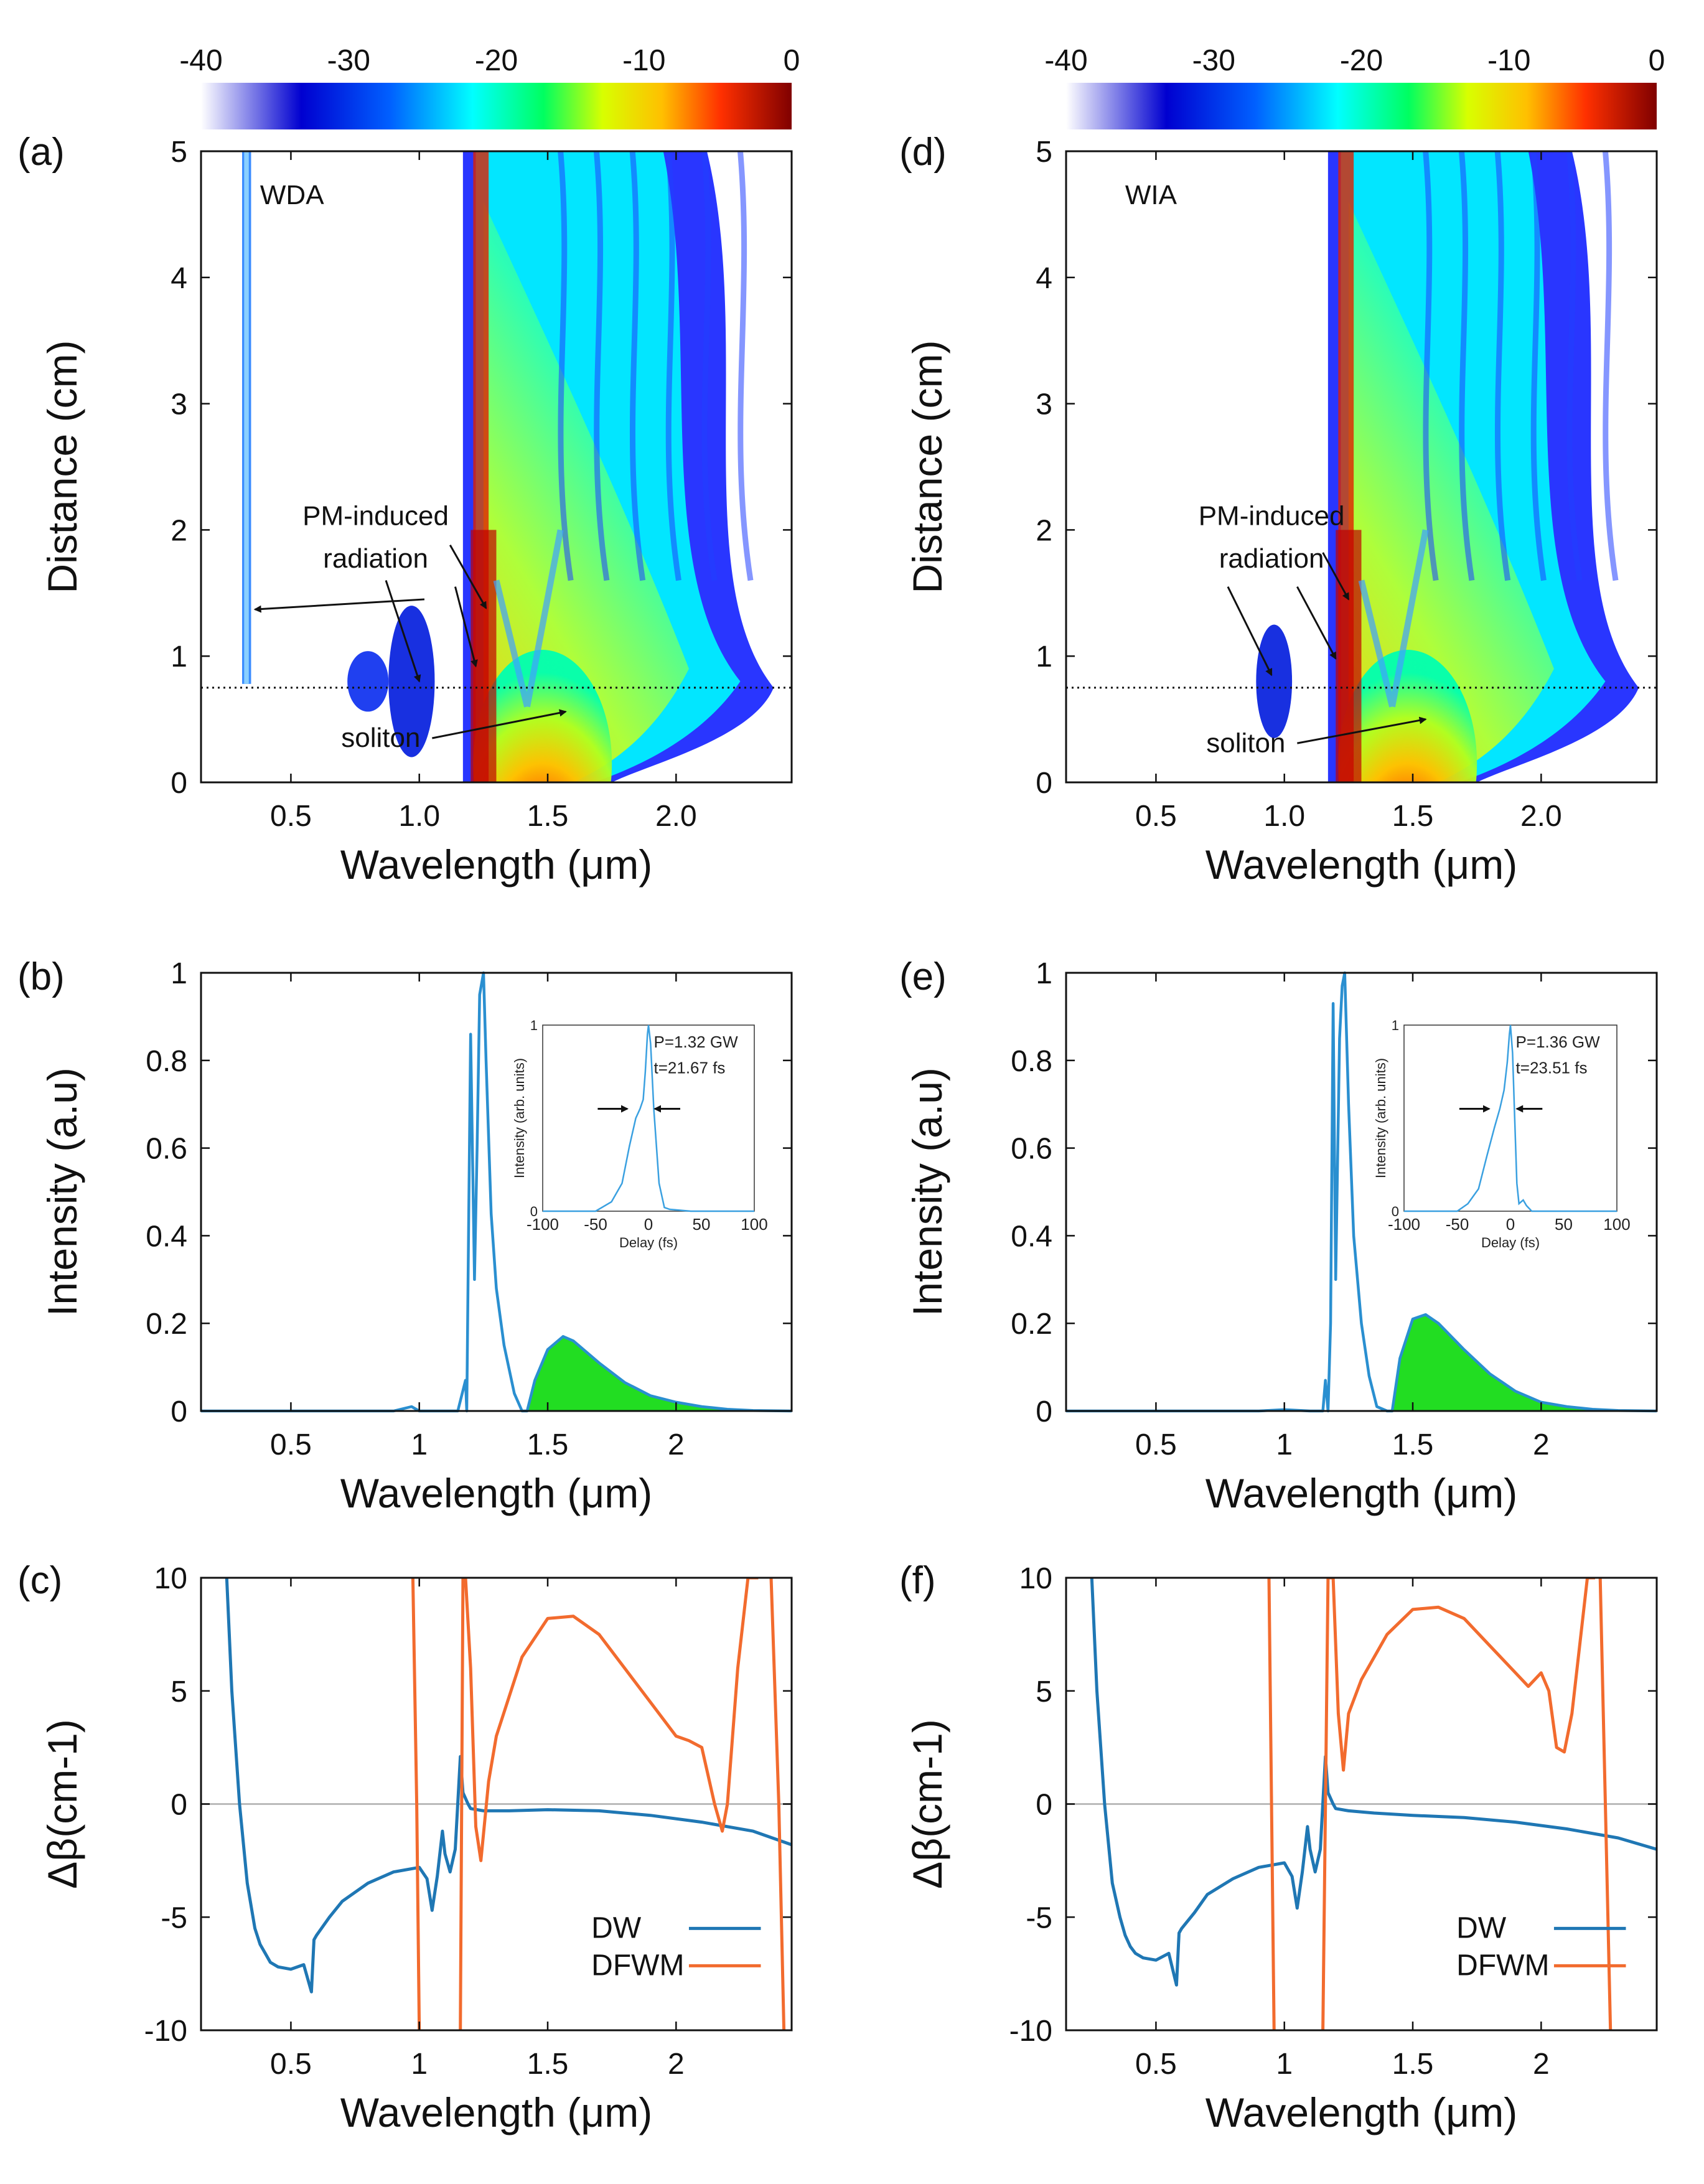  Describe the element at coordinates (166, 1061) in the screenshot. I see `y-tick-label: 0.8` at that location.